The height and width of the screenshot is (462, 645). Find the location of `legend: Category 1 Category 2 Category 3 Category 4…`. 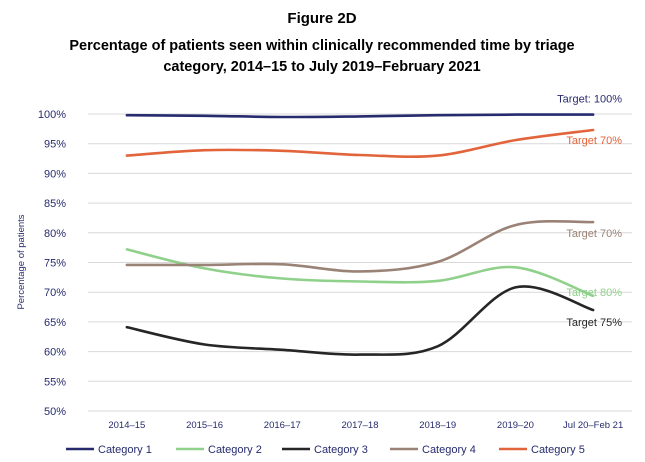

legend: Category 1 Category 2 Category 3 Category 4… is located at coordinates (325, 450).